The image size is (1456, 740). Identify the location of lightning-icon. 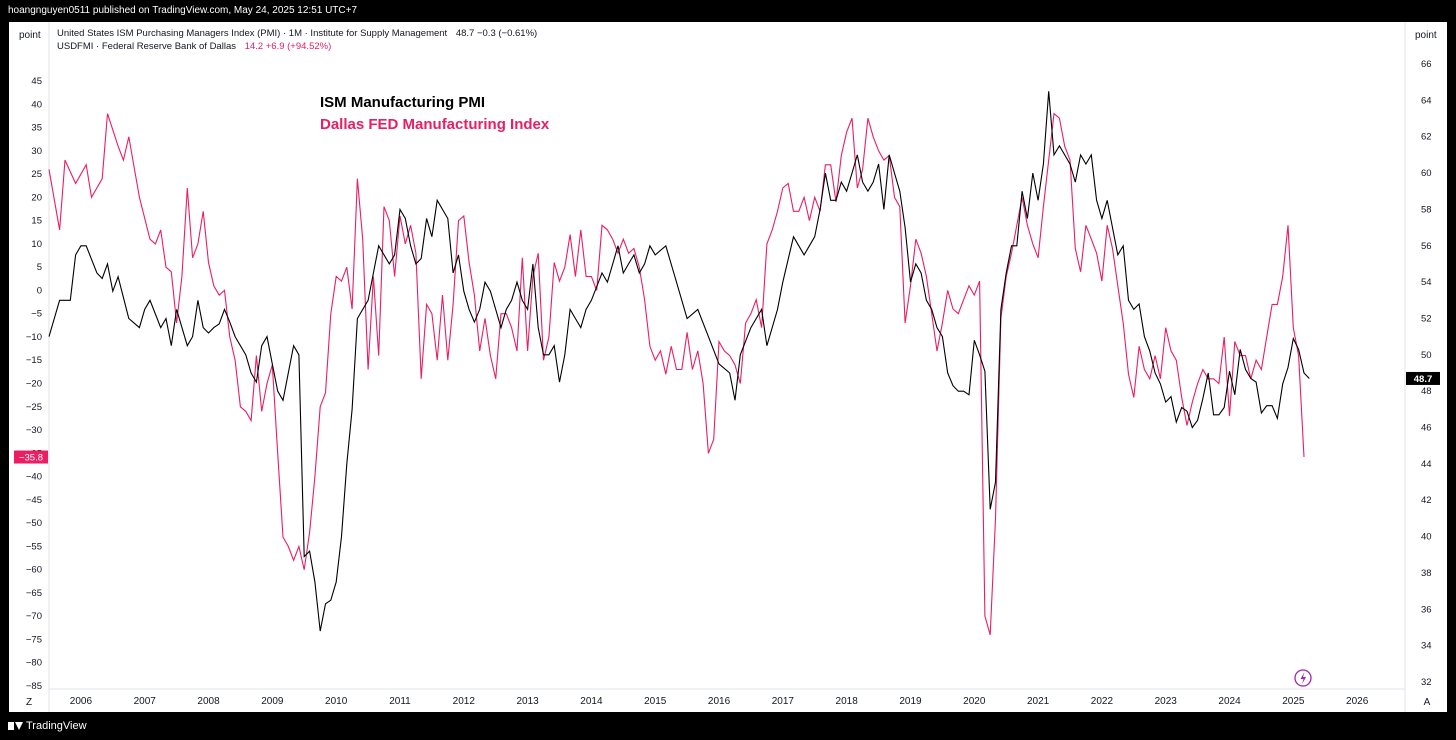
(1303, 678).